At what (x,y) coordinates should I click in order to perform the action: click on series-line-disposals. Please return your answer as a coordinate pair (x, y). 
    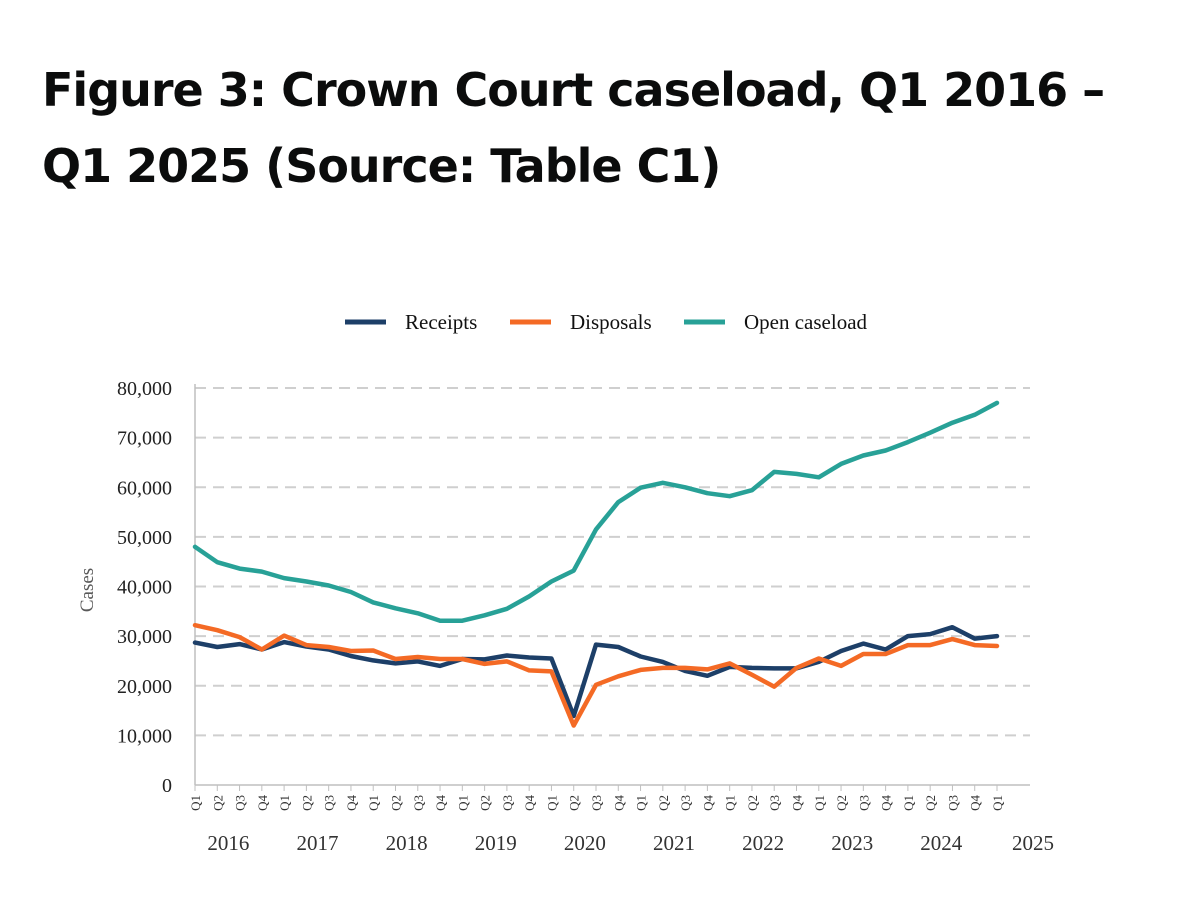
    Looking at the image, I should click on (596, 675).